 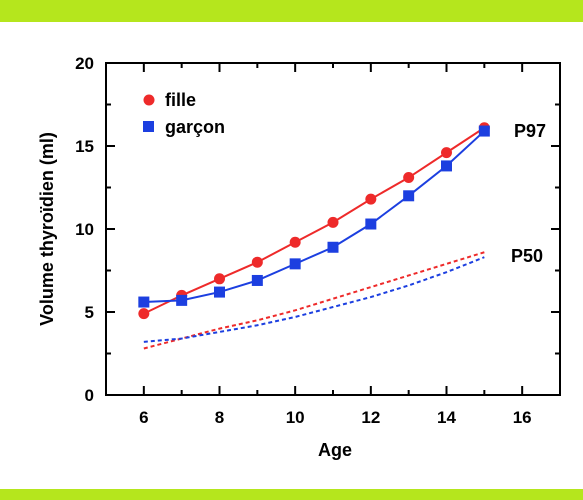 What do you see at coordinates (522, 417) in the screenshot?
I see `x-tick-label: 16` at bounding box center [522, 417].